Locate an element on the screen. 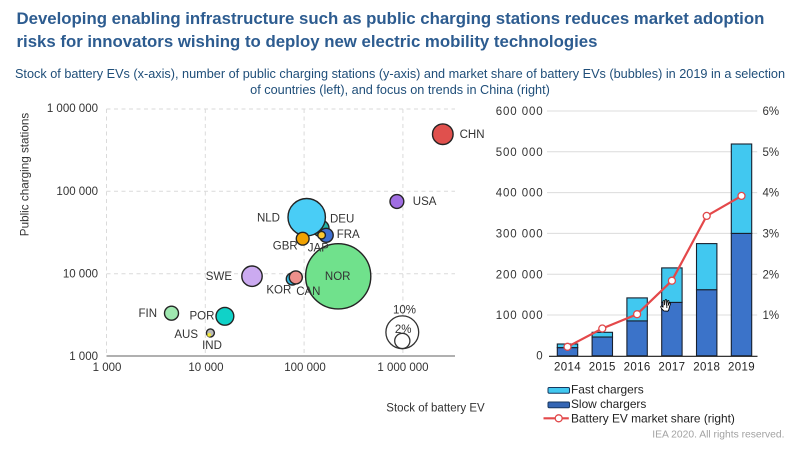  svg-text: 6% is located at coordinates (771, 112).